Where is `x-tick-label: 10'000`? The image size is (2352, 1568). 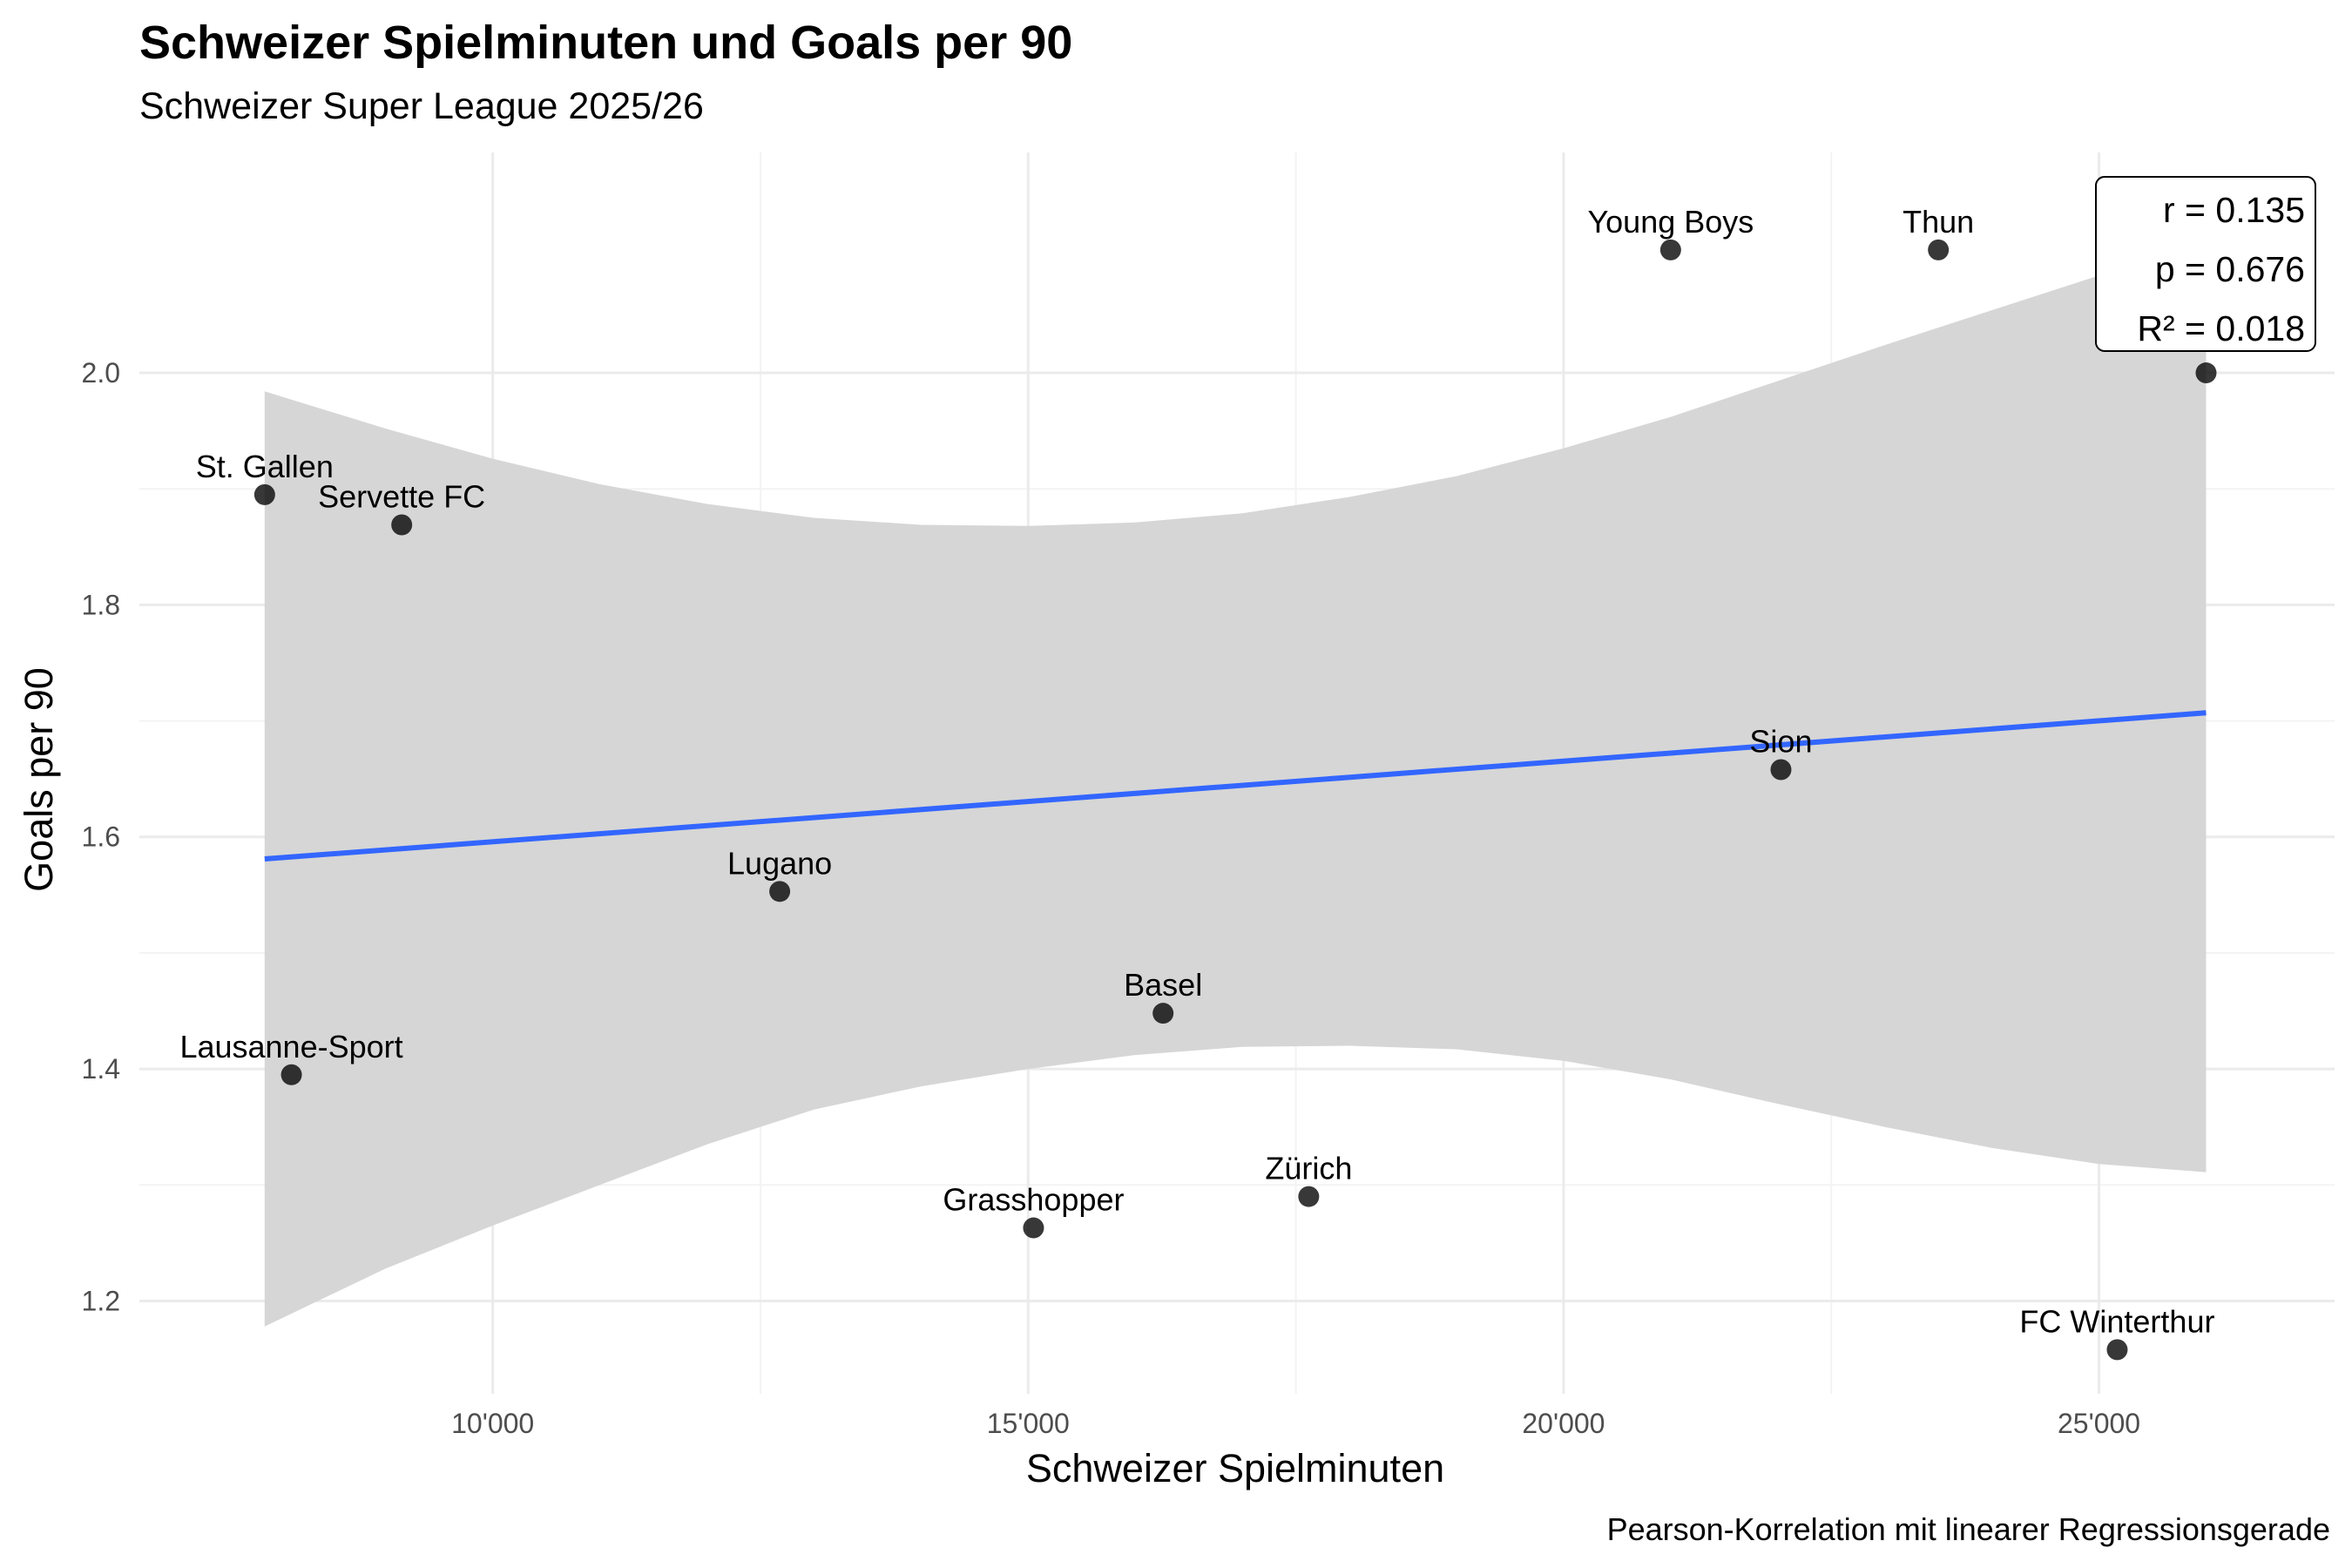
x-tick-label: 10'000 is located at coordinates (492, 1423).